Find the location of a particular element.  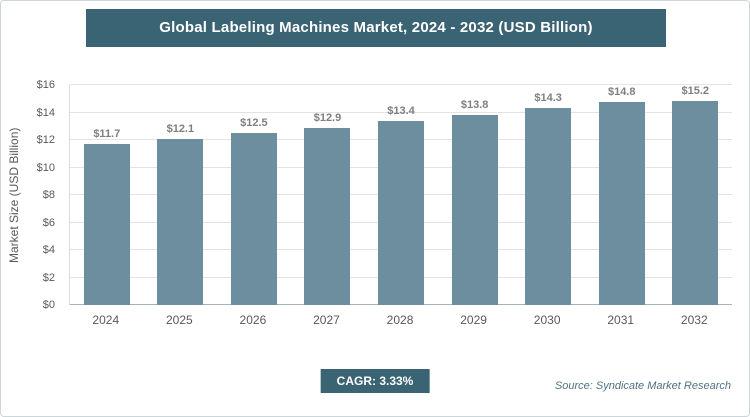

bar-column: $15.2 is located at coordinates (696, 195).